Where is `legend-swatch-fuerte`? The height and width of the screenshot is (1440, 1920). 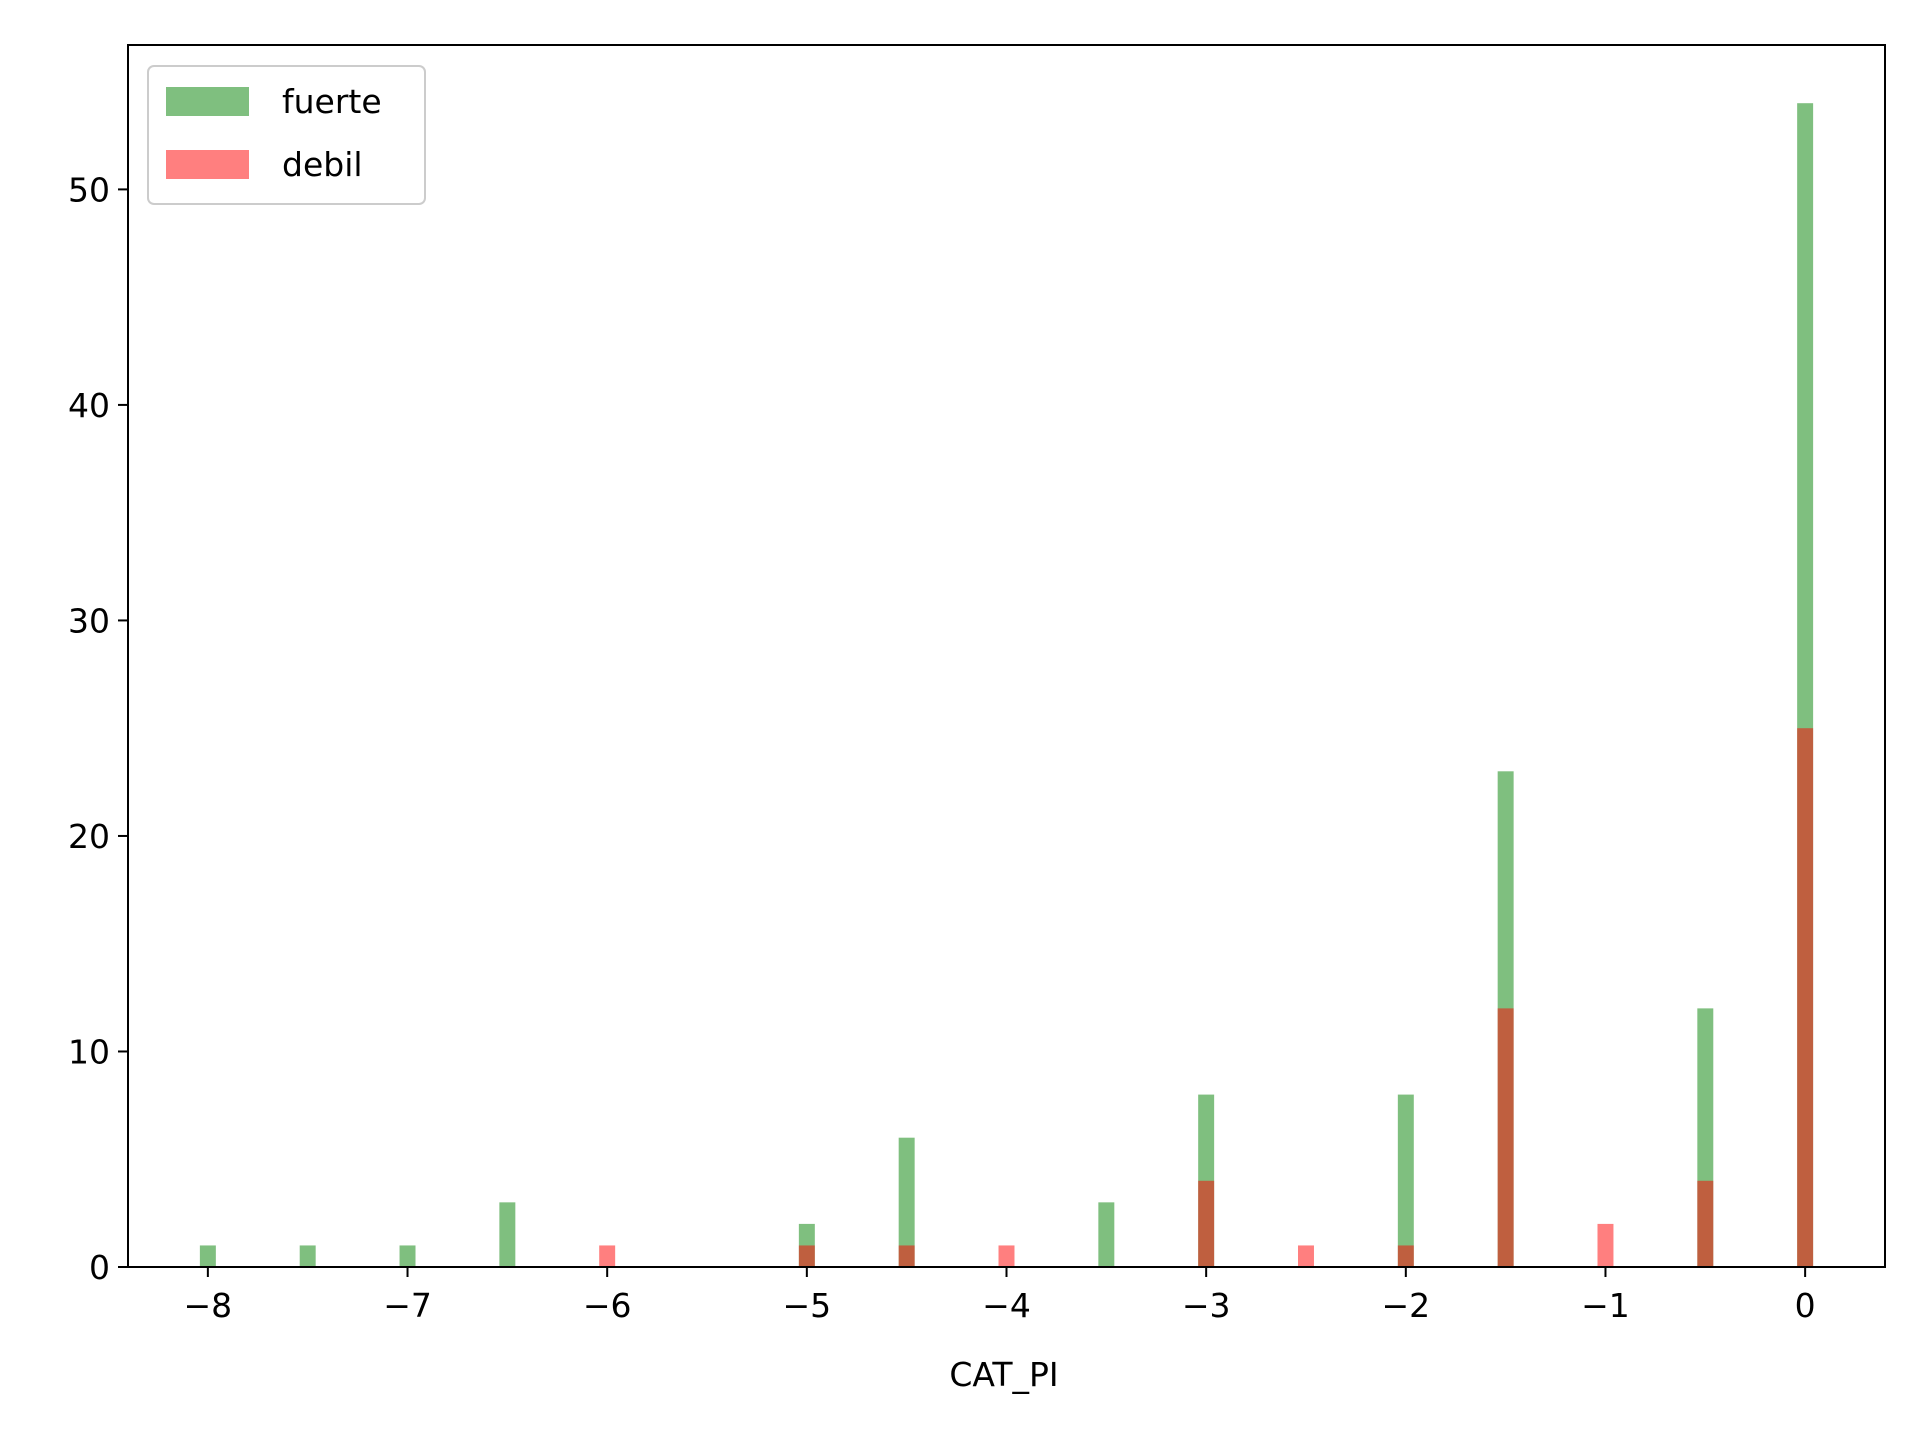
legend-swatch-fuerte is located at coordinates (207, 101).